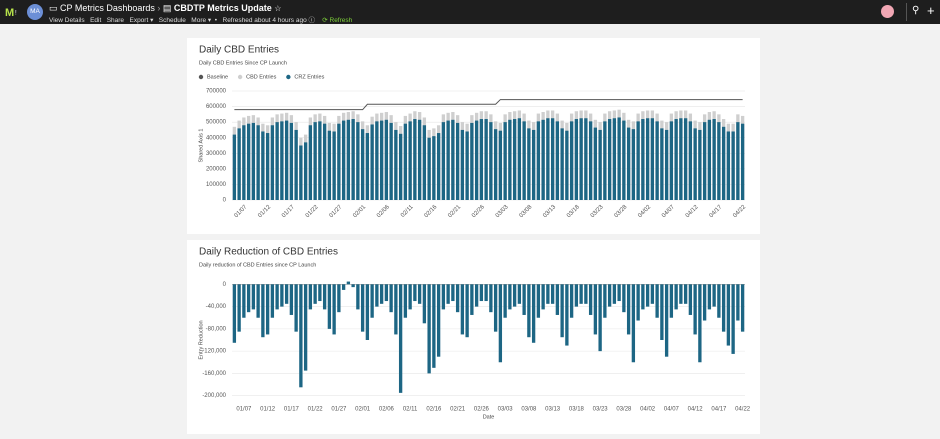 The width and height of the screenshot is (940, 439). Describe the element at coordinates (648, 410) in the screenshot. I see `x-tick-label: 04/02` at that location.